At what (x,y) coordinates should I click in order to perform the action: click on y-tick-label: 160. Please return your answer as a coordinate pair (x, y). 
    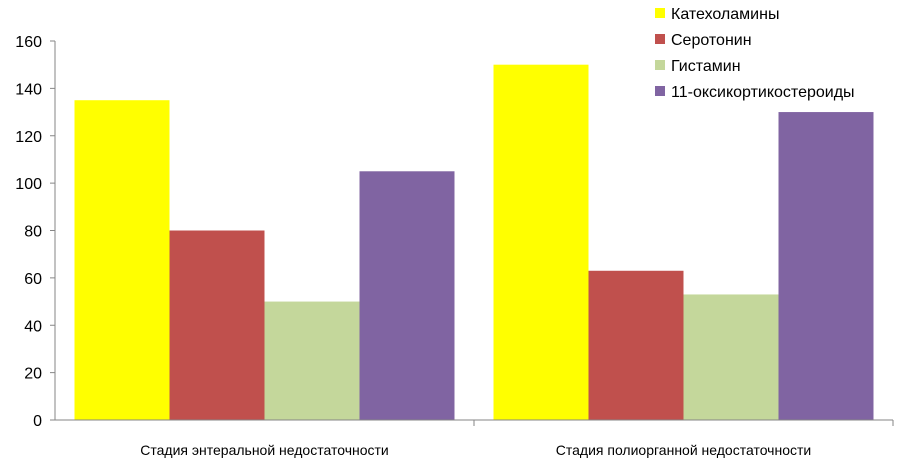
    Looking at the image, I should click on (28, 42).